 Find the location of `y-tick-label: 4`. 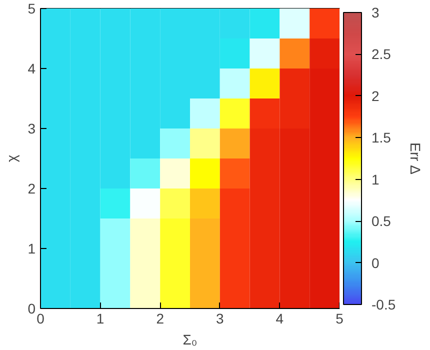

y-tick-label: 4 is located at coordinates (32, 68).